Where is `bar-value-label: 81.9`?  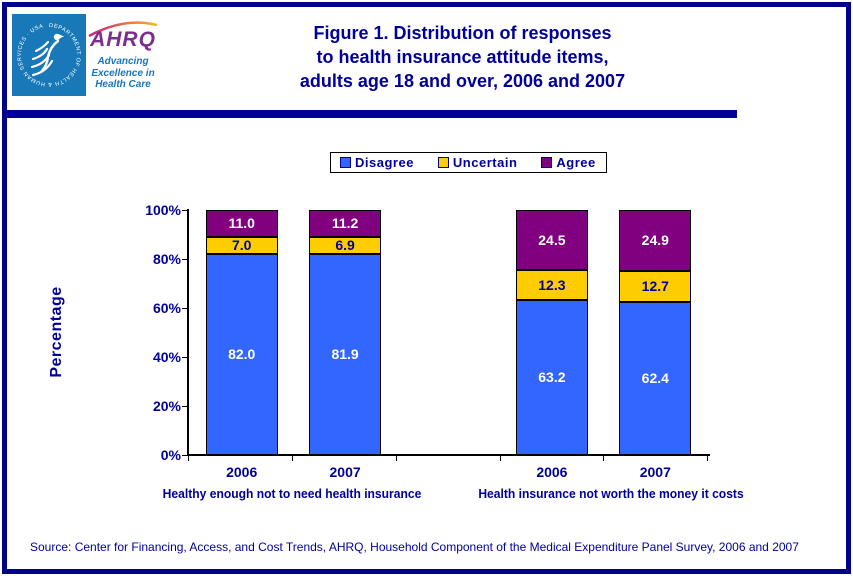
bar-value-label: 81.9 is located at coordinates (345, 354).